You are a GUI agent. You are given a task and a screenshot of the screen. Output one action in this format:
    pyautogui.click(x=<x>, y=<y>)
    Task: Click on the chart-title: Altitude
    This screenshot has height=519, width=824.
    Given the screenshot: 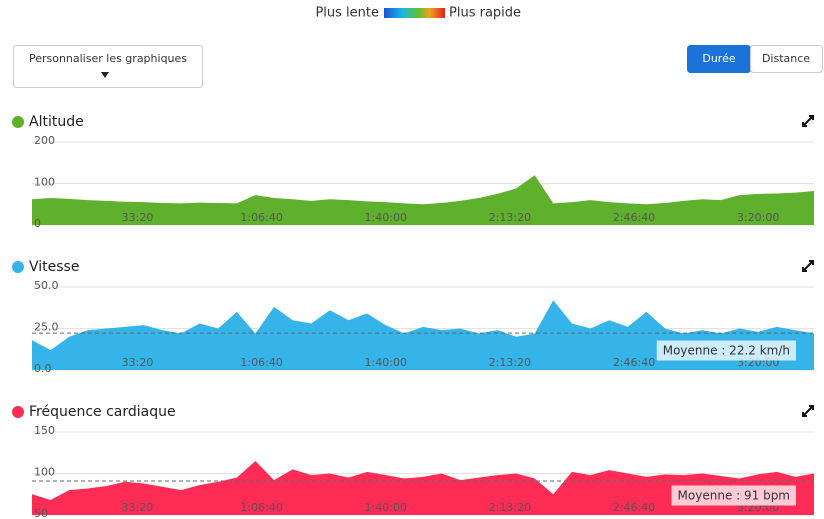 What is the action you would take?
    pyautogui.click(x=56, y=122)
    